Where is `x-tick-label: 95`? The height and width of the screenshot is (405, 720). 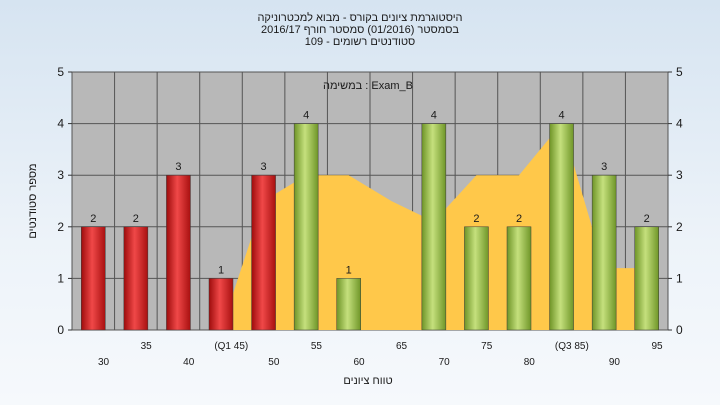
x-tick-label: 95 is located at coordinates (657, 346).